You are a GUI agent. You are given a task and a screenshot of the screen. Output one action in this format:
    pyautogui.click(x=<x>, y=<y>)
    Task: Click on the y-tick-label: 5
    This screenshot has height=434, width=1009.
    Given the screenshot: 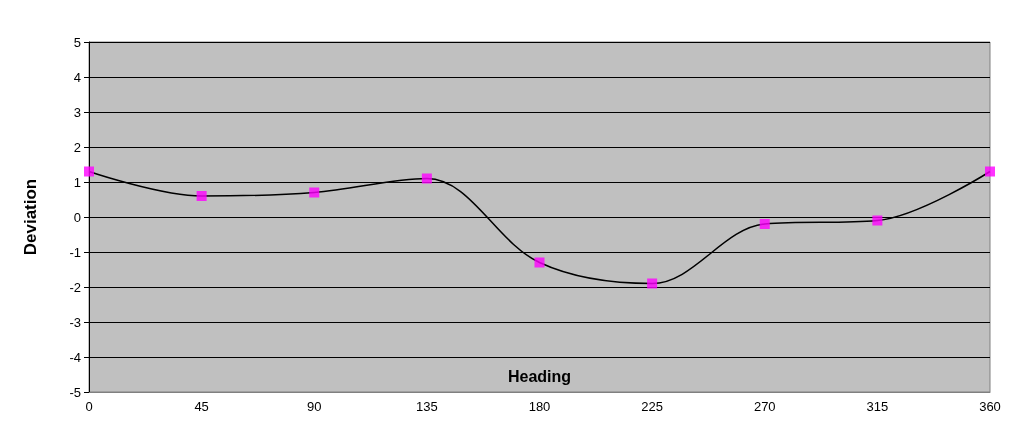 What is the action you would take?
    pyautogui.click(x=77, y=42)
    